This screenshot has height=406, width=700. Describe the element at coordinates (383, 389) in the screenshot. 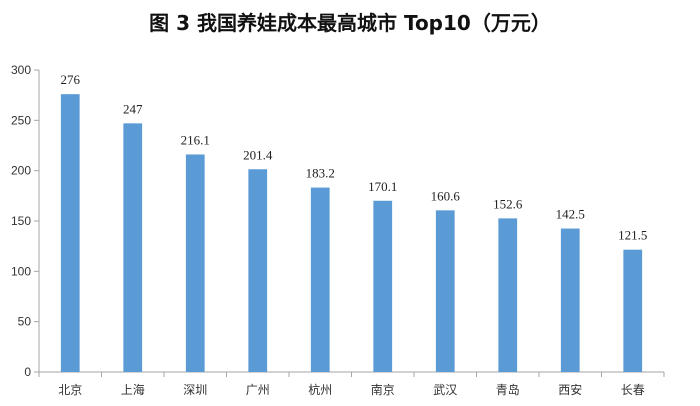

I see `category-label: 南京` at that location.